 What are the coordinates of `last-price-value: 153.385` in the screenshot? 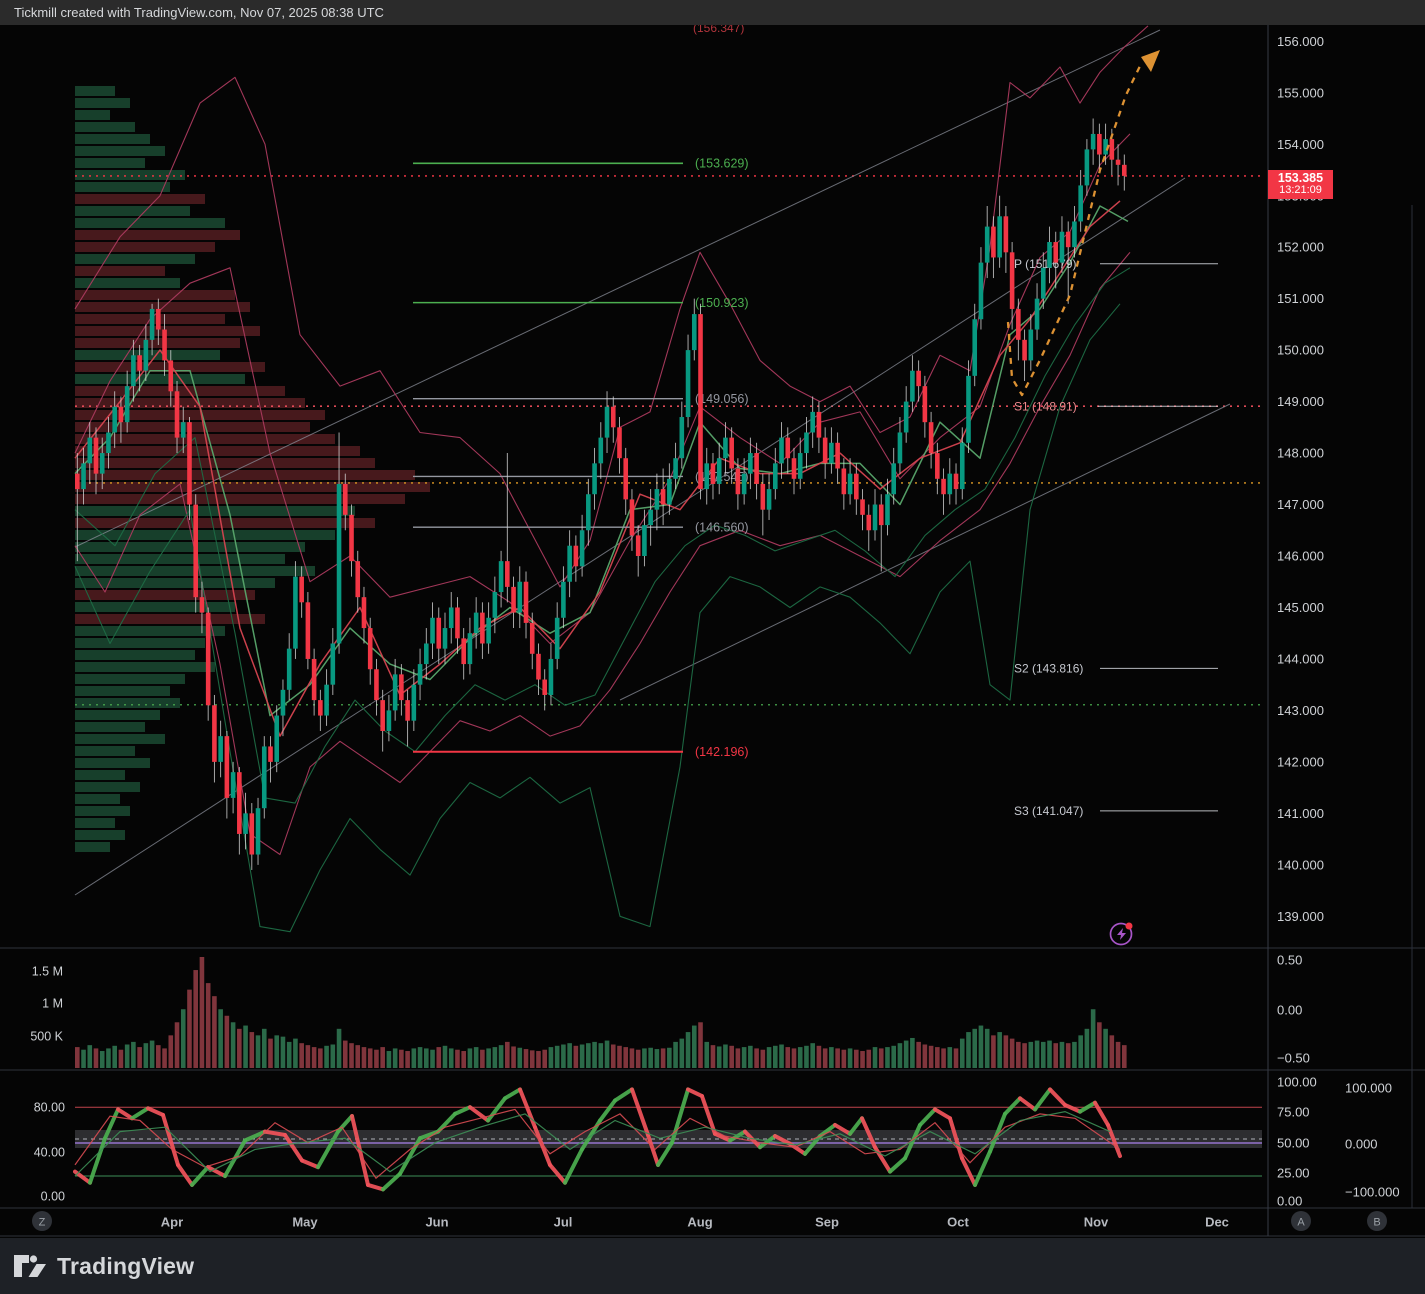 It's located at (1300, 177).